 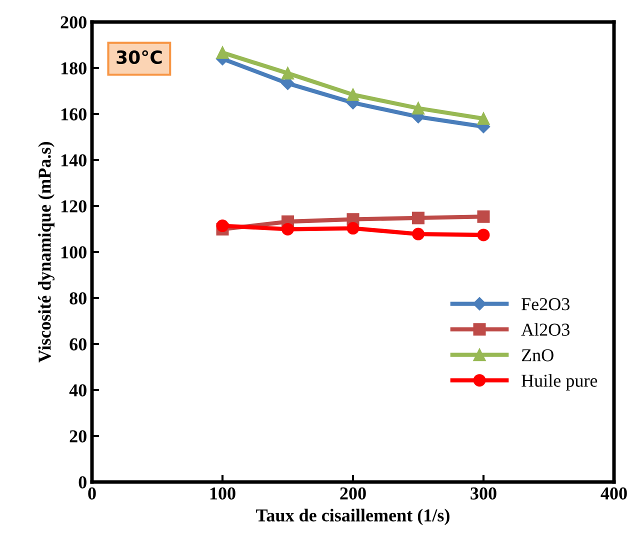 What do you see at coordinates (74, 114) in the screenshot?
I see `y-tick-label: 160` at bounding box center [74, 114].